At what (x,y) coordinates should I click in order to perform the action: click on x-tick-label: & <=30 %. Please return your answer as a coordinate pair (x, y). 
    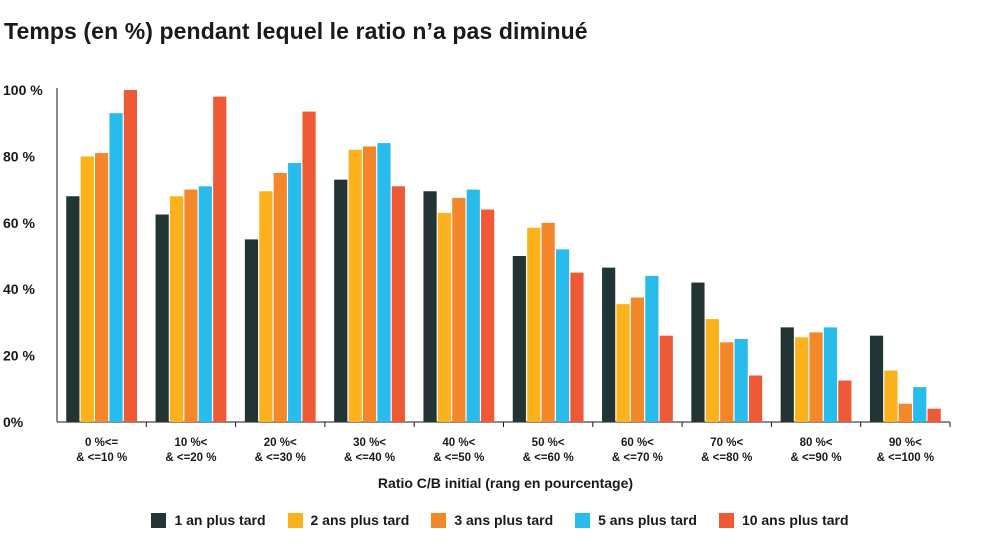
    Looking at the image, I should click on (280, 458).